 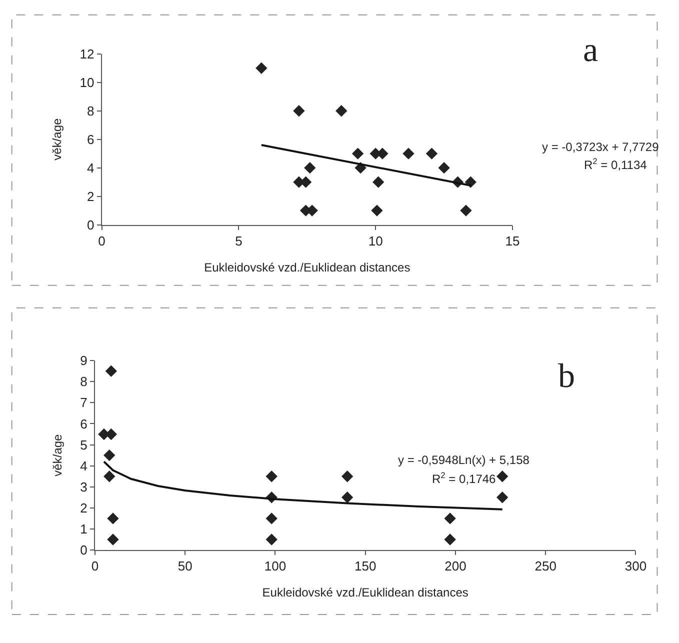 What do you see at coordinates (464, 460) in the screenshot?
I see `annotation: y = -0,5948Ln(x) + 5,158` at bounding box center [464, 460].